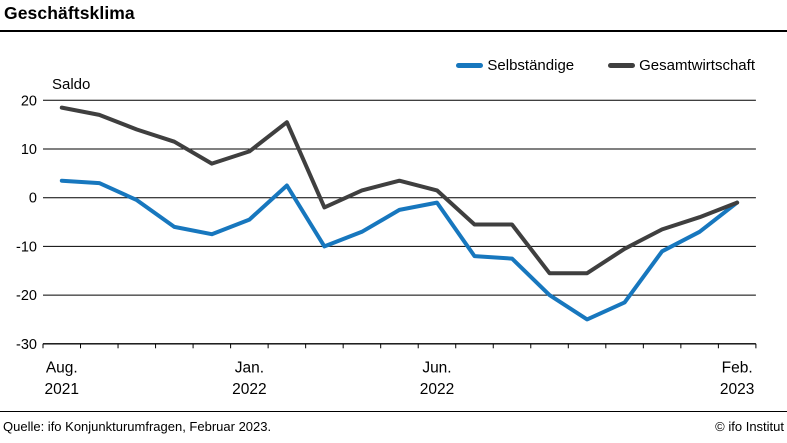 The width and height of the screenshot is (787, 443). Describe the element at coordinates (33, 199) in the screenshot. I see `y-axis-tick-label: 0` at that location.